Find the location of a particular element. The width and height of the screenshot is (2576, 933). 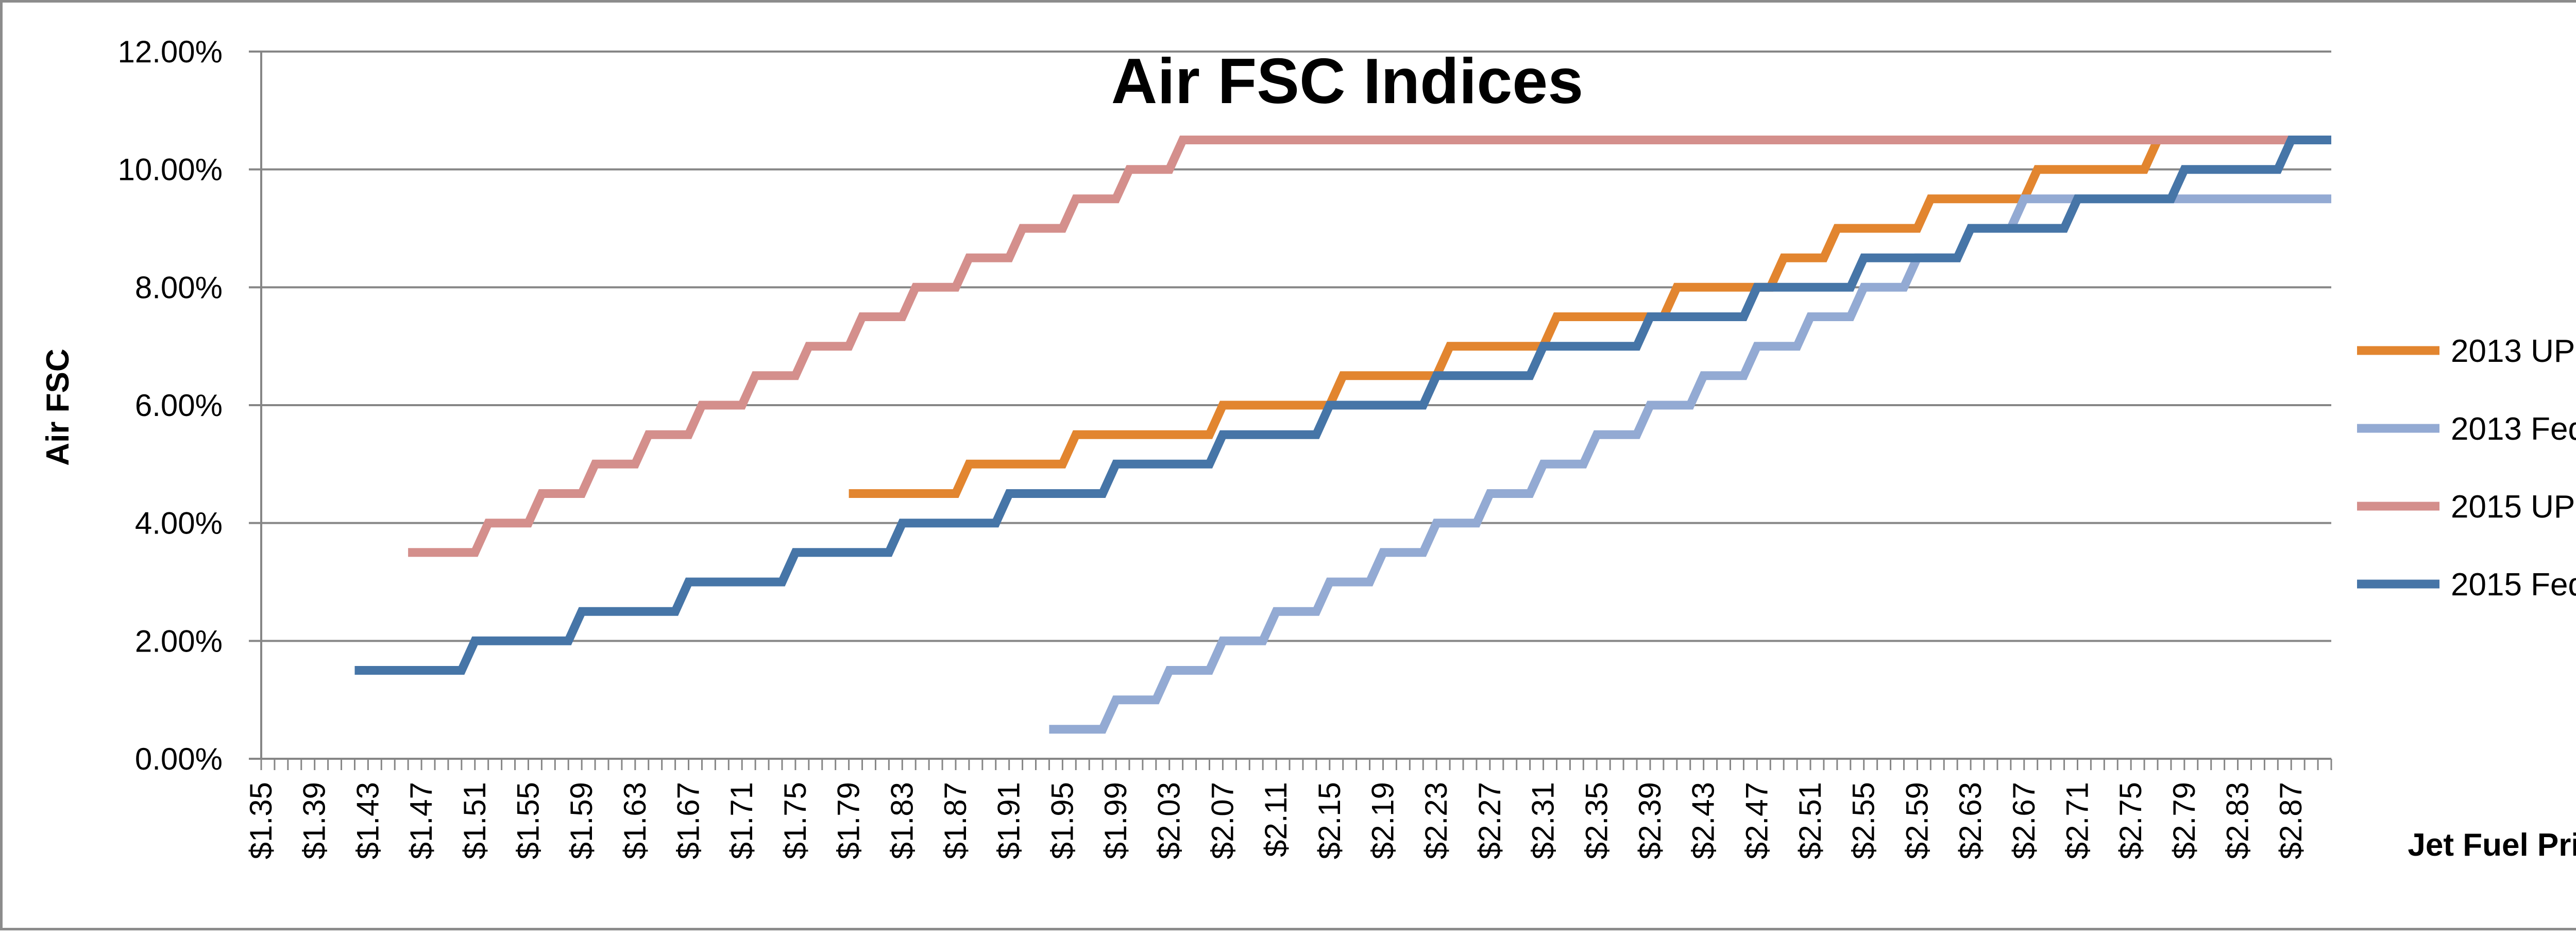

x-tick-label: $1.79 is located at coordinates (849, 821).